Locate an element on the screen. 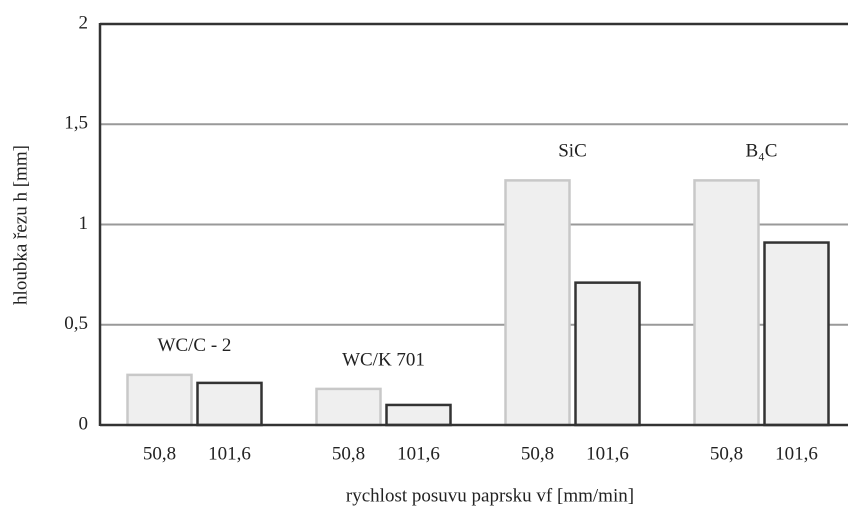  y-tick-label: 1,5 is located at coordinates (76, 123).